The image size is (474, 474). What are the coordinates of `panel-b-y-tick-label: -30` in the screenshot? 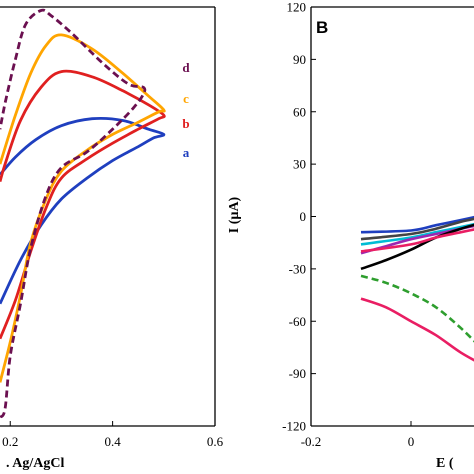 It's located at (297, 268).